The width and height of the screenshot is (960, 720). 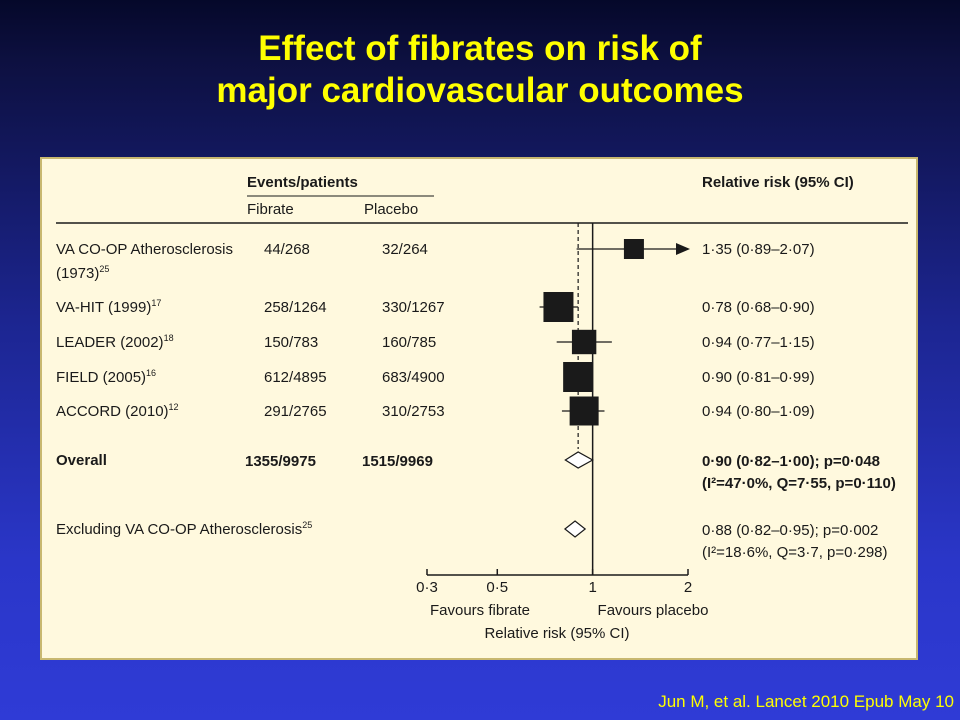 What do you see at coordinates (280, 461) in the screenshot?
I see `overall-fibrate-value: 1355/9975` at bounding box center [280, 461].